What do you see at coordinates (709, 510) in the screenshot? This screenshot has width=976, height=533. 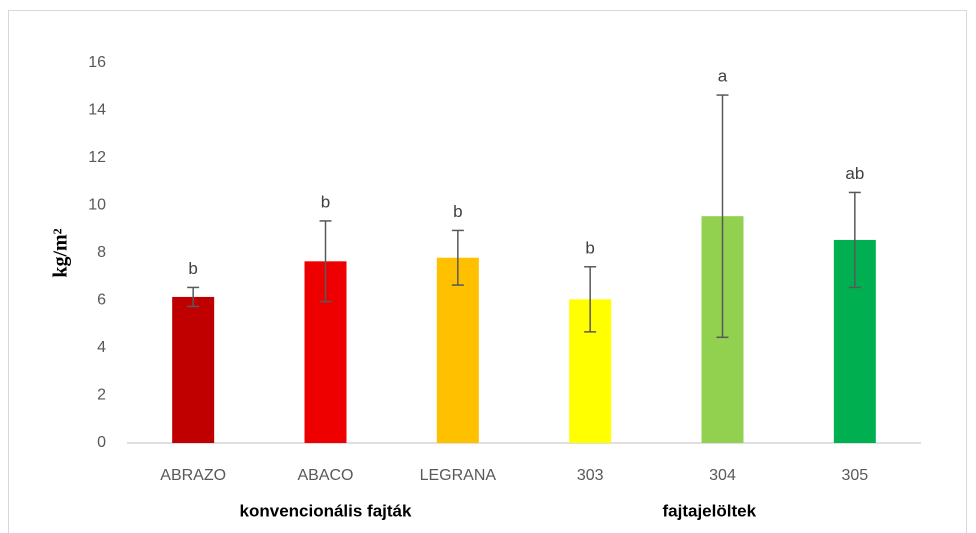 I see `group-label: fajtajelöltek` at bounding box center [709, 510].